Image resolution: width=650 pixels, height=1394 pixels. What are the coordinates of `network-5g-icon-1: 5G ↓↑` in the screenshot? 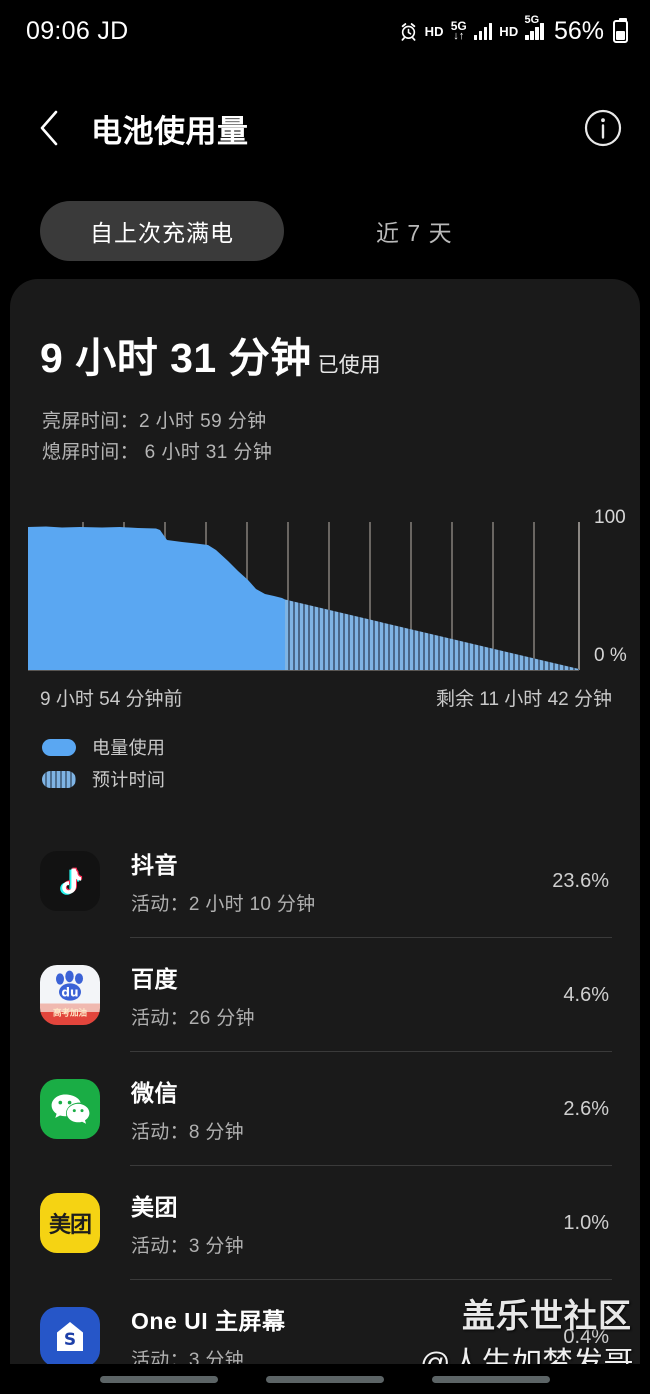 It's located at (459, 31).